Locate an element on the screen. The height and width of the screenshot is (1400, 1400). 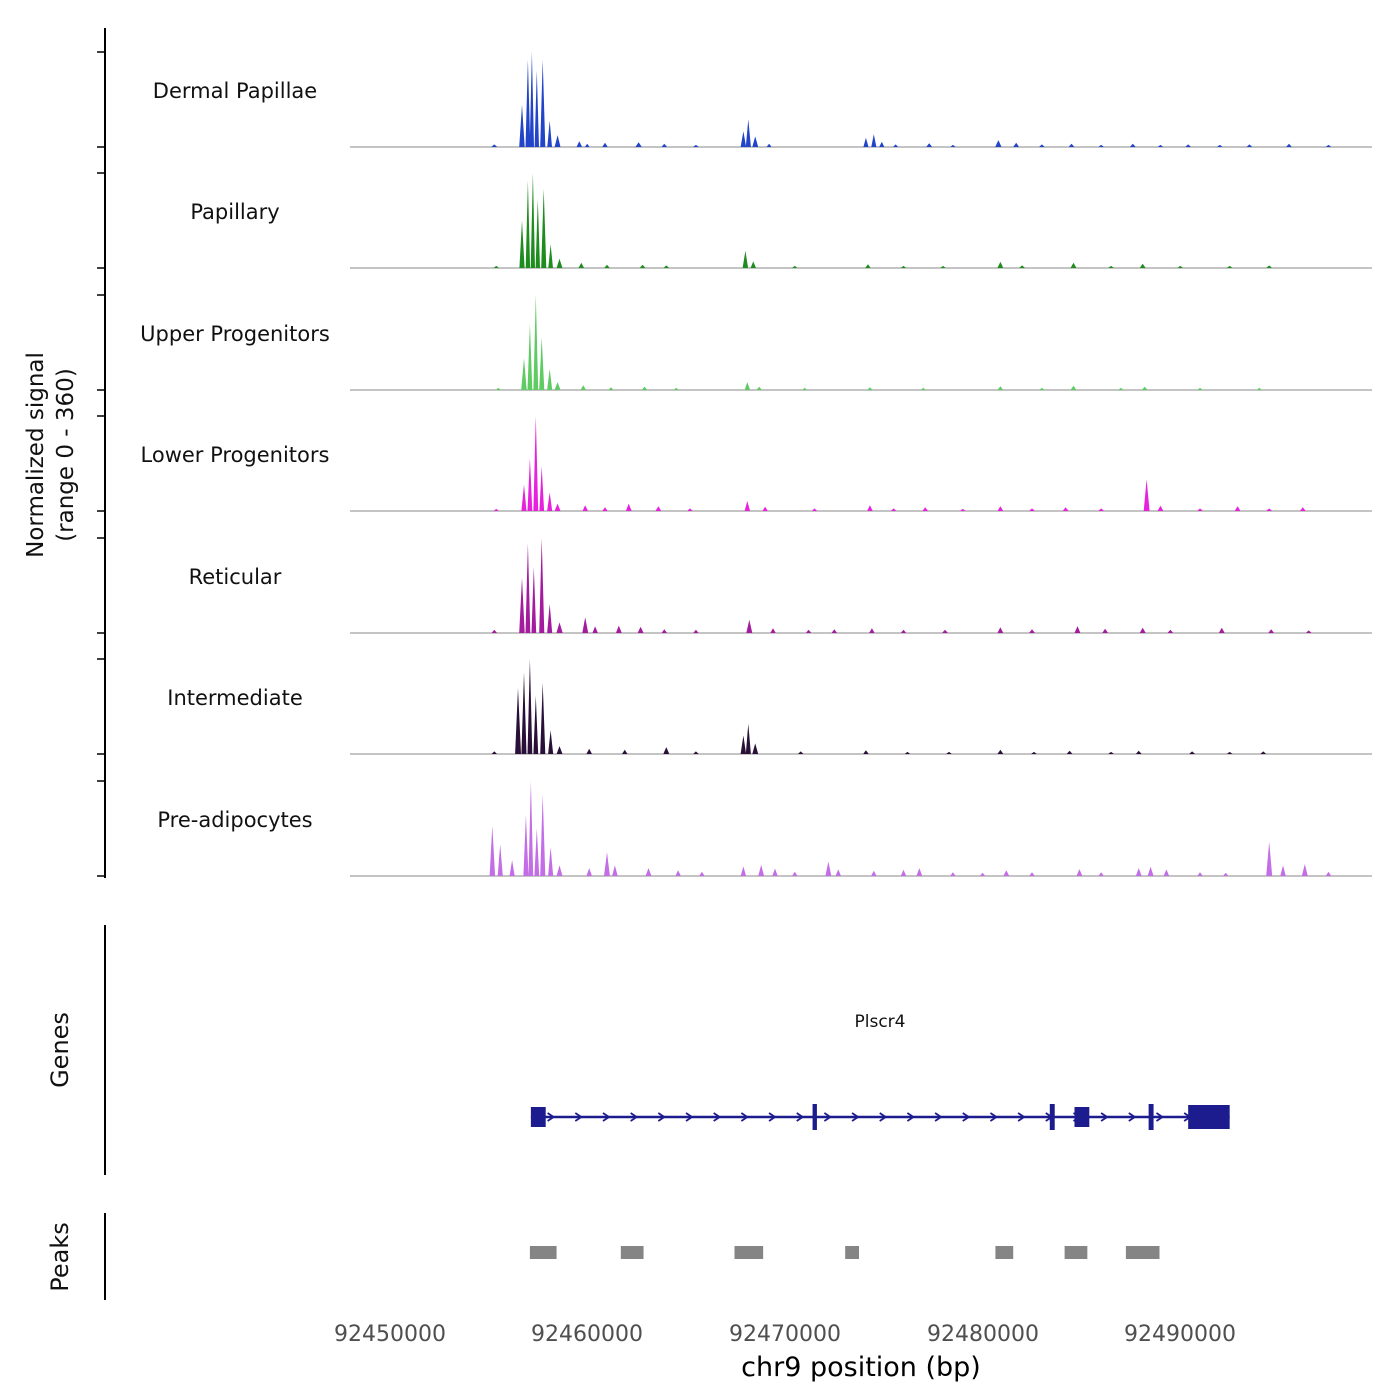
peaks-section-label: Peaks is located at coordinates (60, 1257).